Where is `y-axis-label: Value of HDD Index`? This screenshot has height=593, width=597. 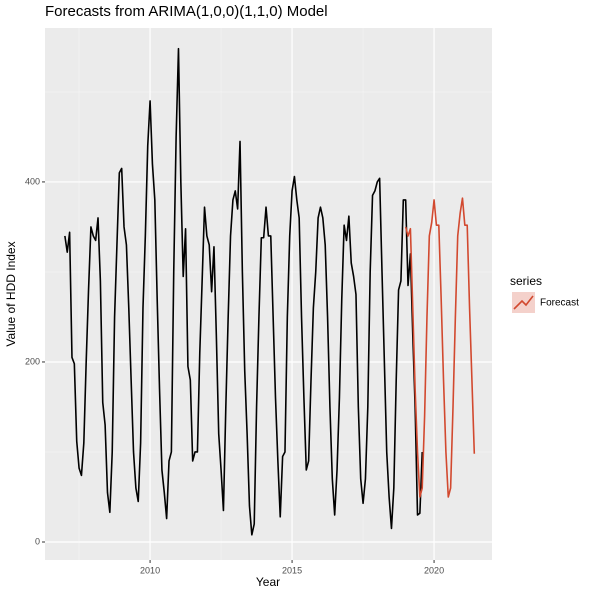
y-axis-label: Value of HDD Index is located at coordinates (11, 293).